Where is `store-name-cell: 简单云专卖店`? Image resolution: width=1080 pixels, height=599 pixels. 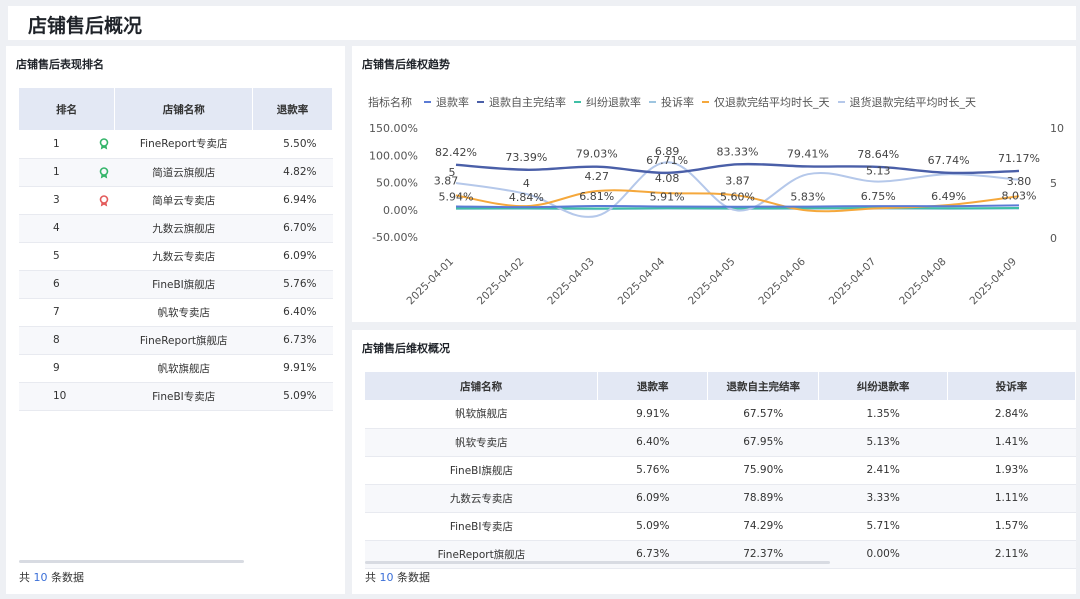 store-name-cell: 简单云专卖店 is located at coordinates (183, 200).